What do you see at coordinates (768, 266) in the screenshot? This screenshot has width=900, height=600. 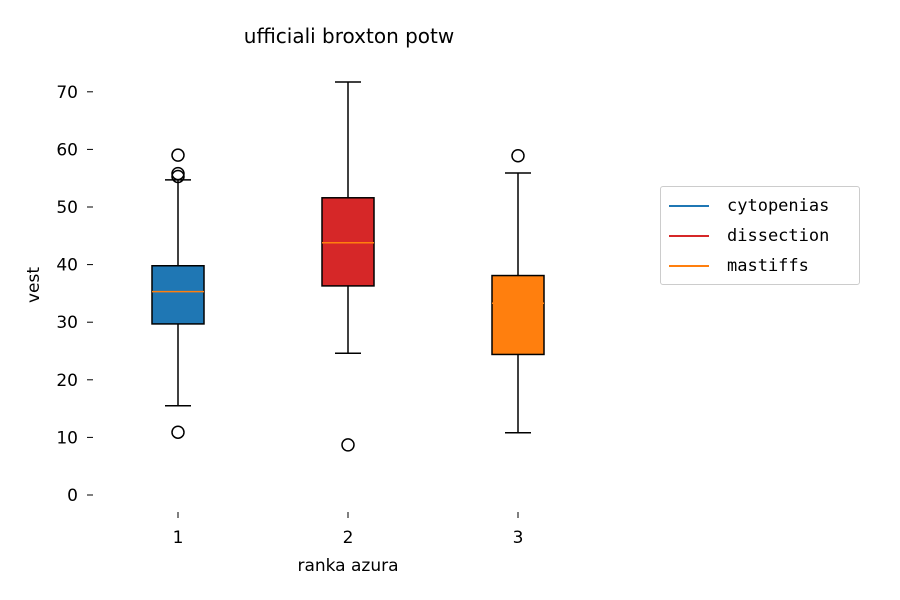 I see `legend-label: mastiffs` at bounding box center [768, 266].